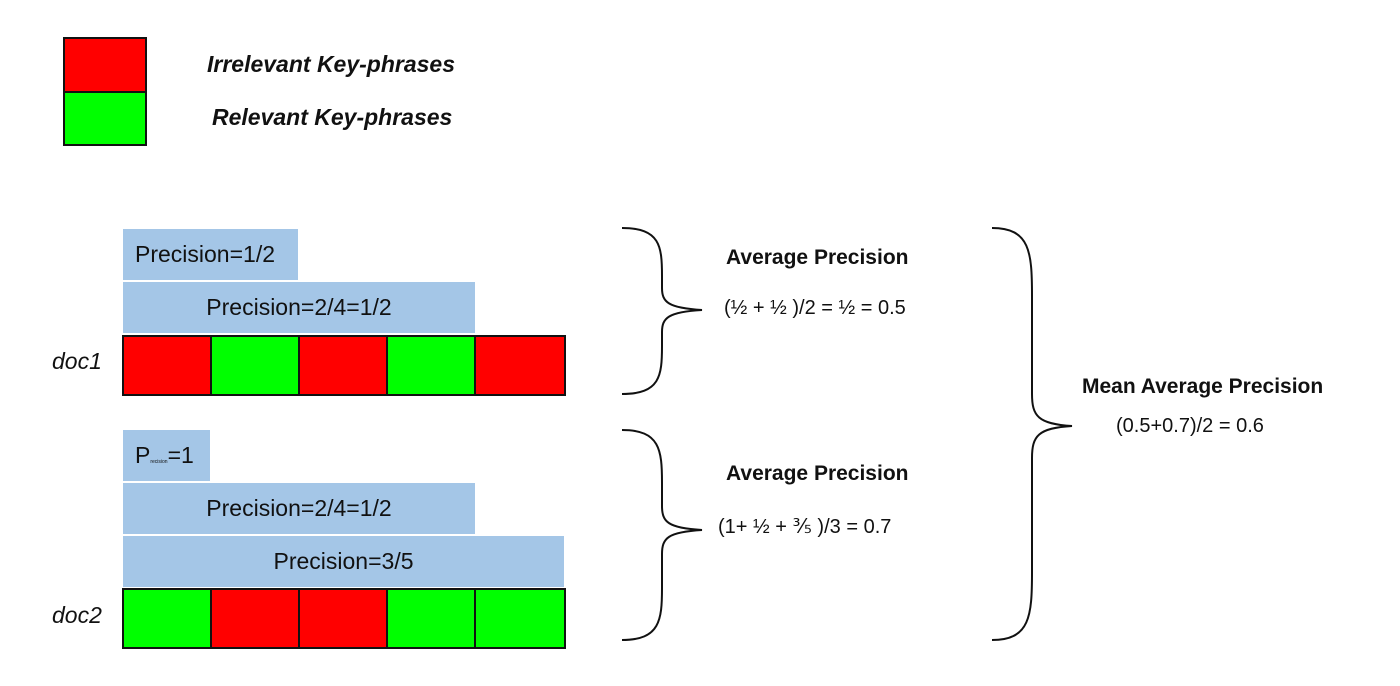 Image resolution: width=1400 pixels, height=686 pixels. What do you see at coordinates (1203, 386) in the screenshot?
I see `map-title: Mean Average Precision` at bounding box center [1203, 386].